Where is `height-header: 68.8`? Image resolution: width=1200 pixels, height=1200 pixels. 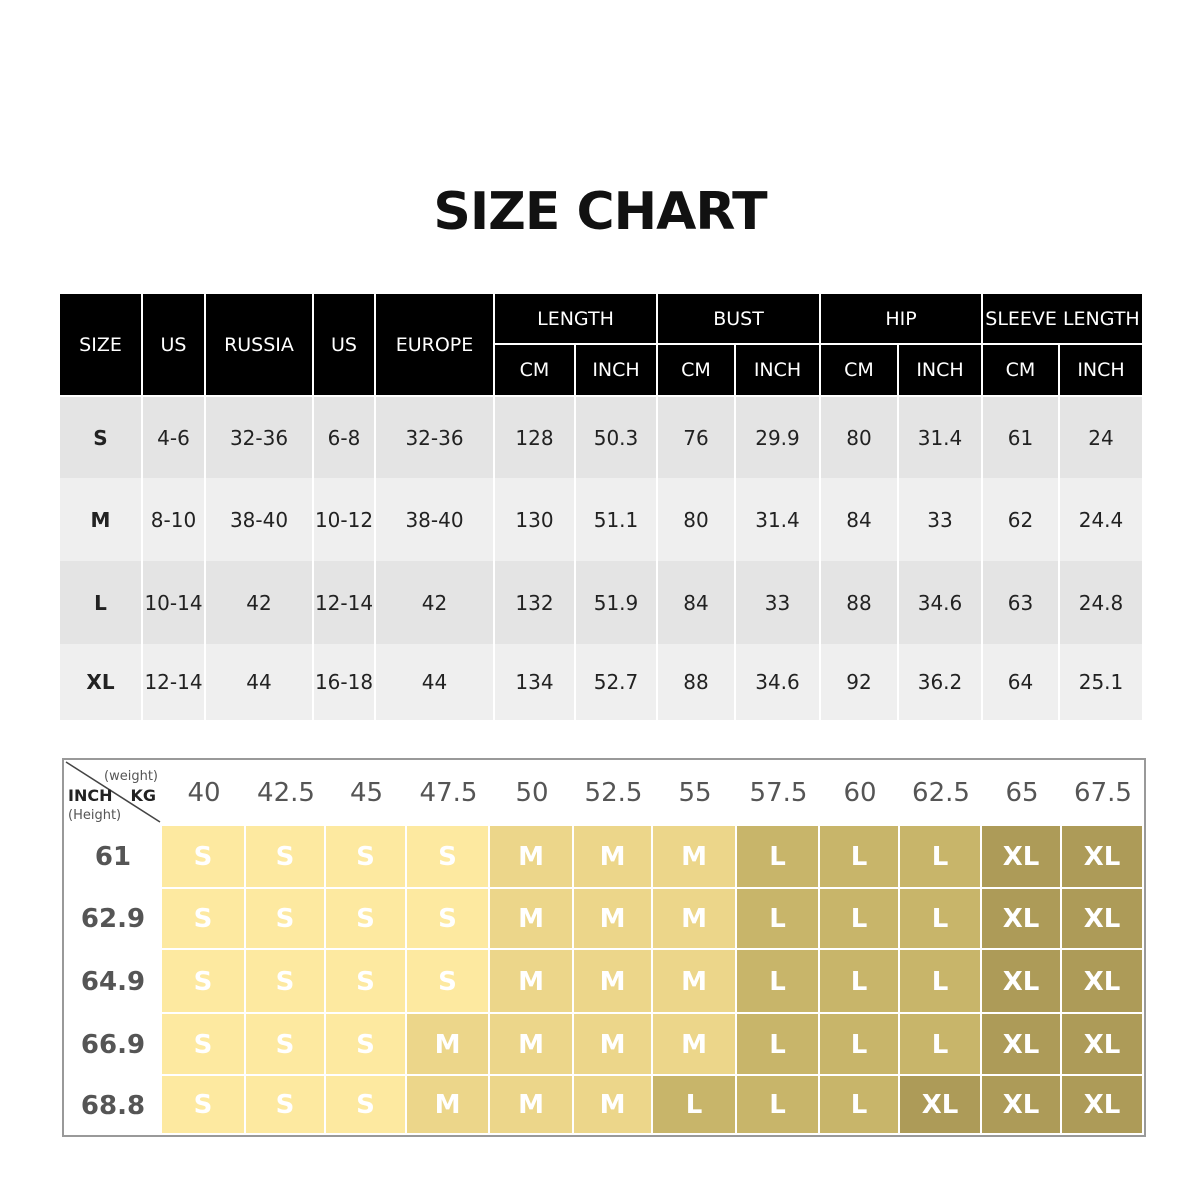 height-header: 68.8 is located at coordinates (113, 1106).